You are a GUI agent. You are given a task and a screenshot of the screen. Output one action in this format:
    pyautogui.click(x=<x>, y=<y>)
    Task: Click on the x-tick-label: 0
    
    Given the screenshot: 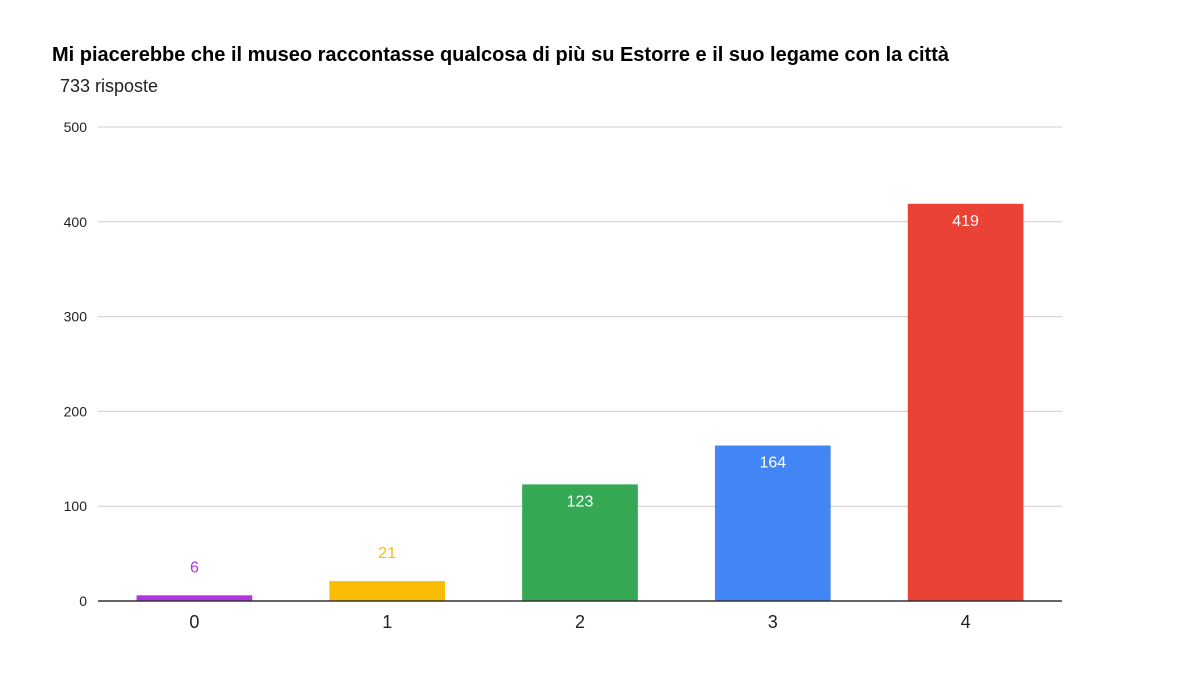 What is the action you would take?
    pyautogui.click(x=194, y=622)
    